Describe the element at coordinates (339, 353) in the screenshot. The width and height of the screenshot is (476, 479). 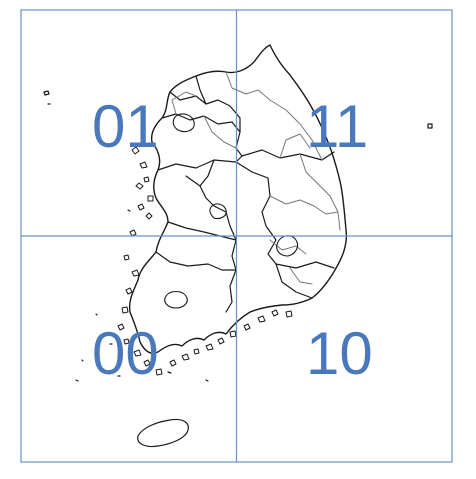
I see `quadrant-label-bottom-right: 10` at that location.